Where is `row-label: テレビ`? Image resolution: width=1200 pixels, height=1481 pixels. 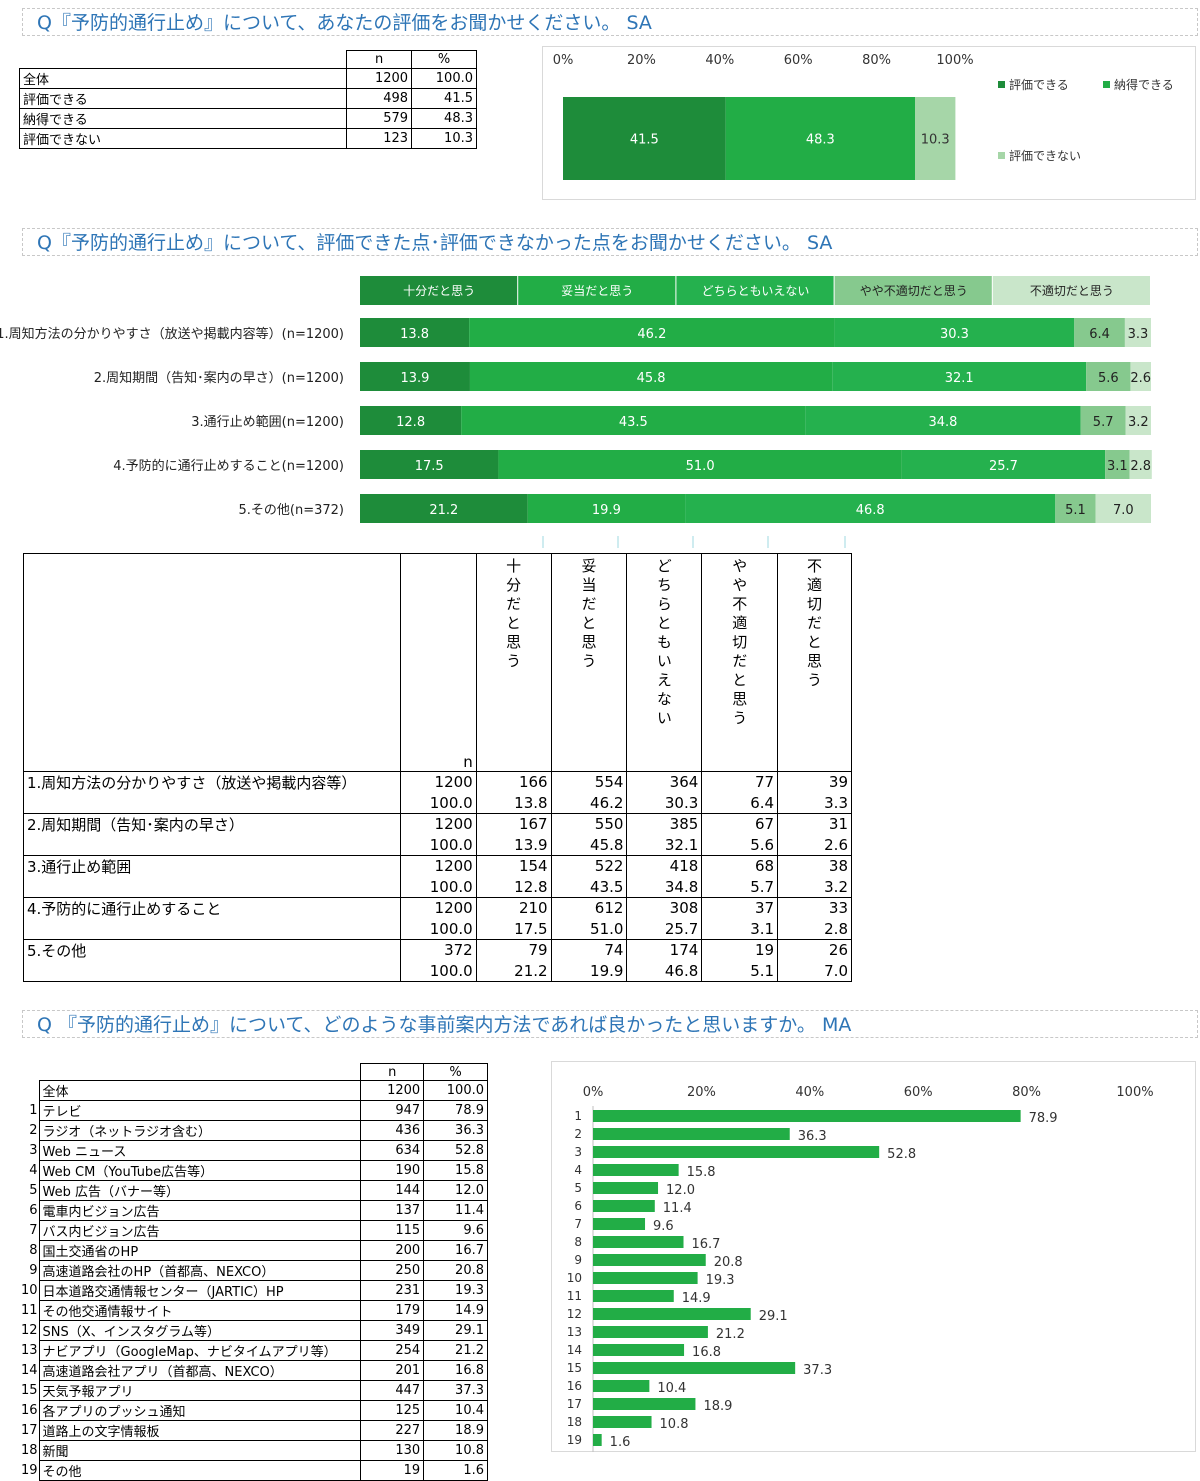
row-label: テレビ is located at coordinates (200, 1110).